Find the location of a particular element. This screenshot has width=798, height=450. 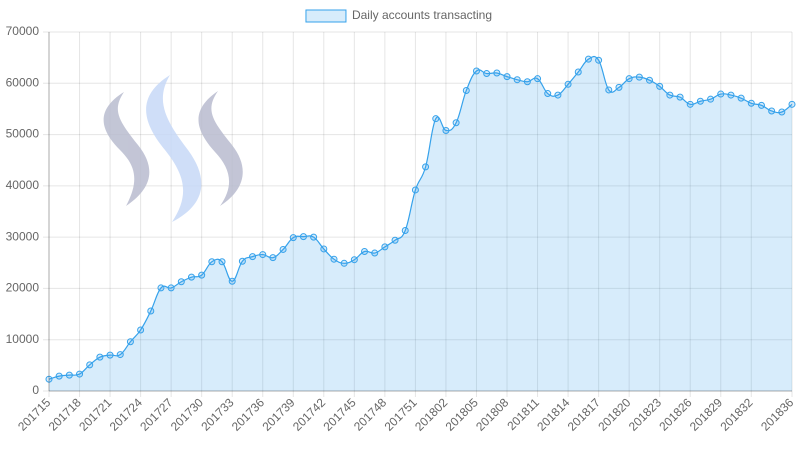

y-tick-label: 0 is located at coordinates (35, 390).